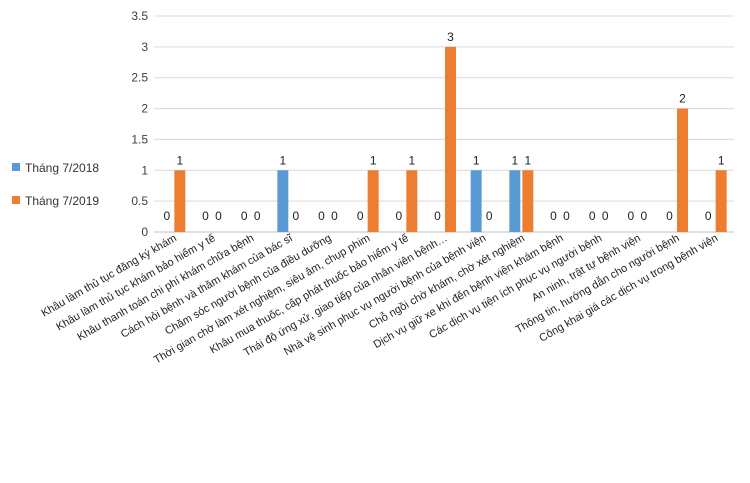 Image resolution: width=750 pixels, height=483 pixels. I want to click on data-label: 2, so click(682, 99).